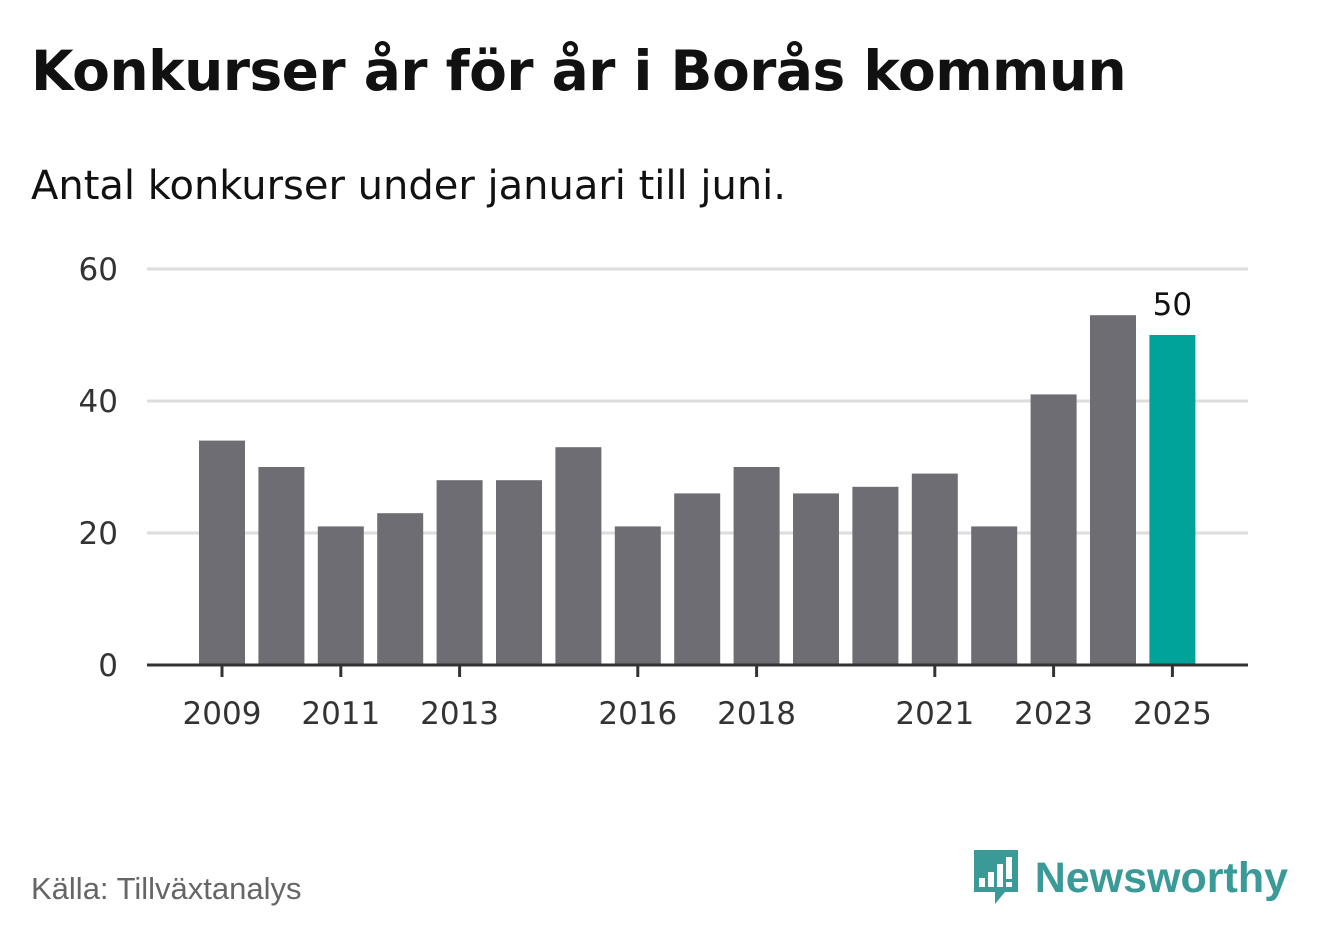 Image resolution: width=1322 pixels, height=939 pixels. What do you see at coordinates (756, 714) in the screenshot?
I see `x-tick-label-2018: 2018` at bounding box center [756, 714].